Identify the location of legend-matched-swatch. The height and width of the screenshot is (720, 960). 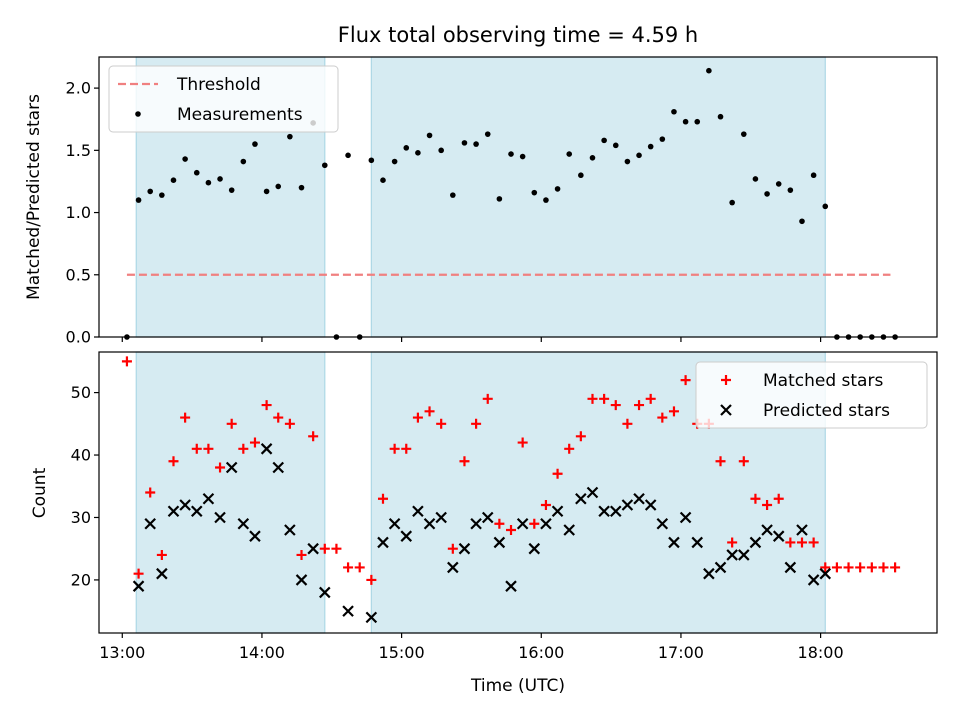
(726, 380).